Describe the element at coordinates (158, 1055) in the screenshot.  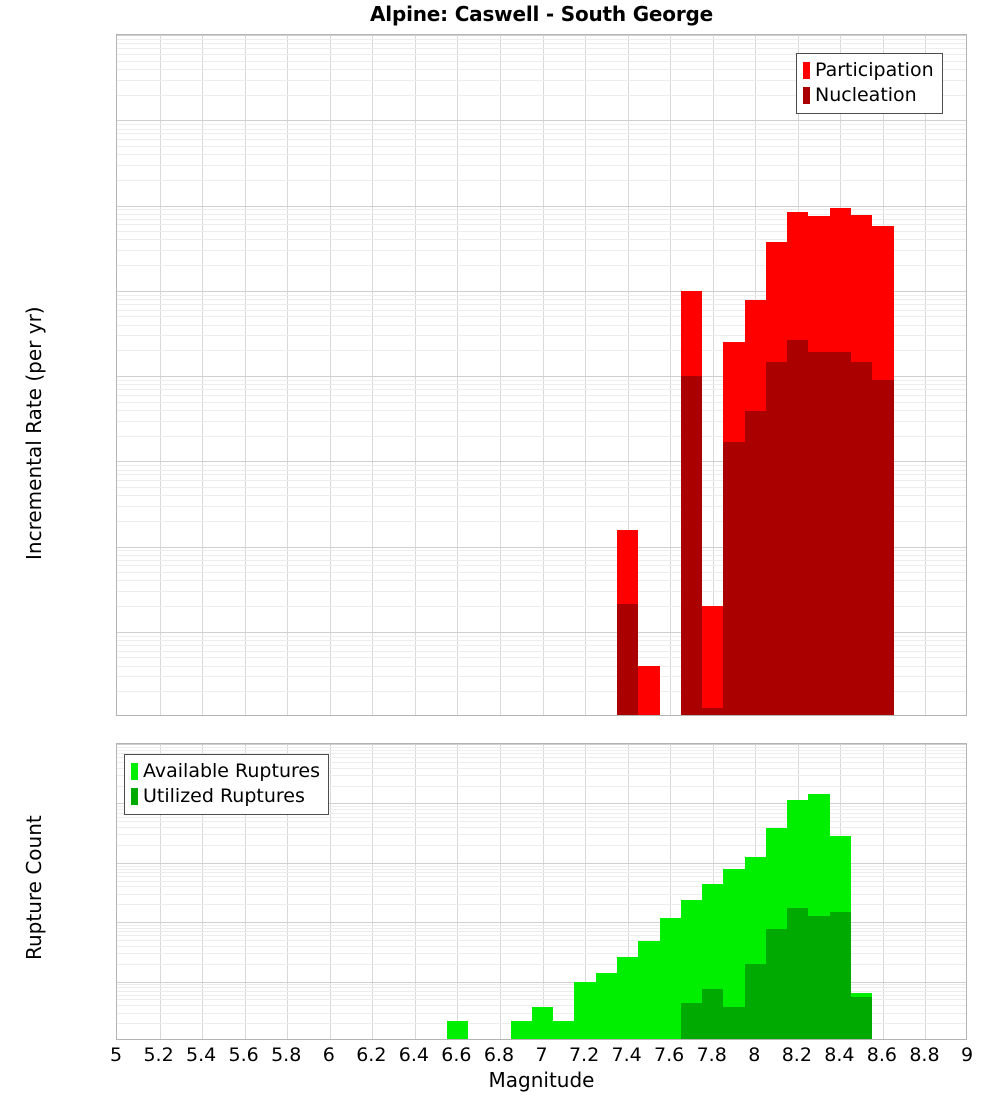
I see `xaxis-tick-label: 5.2` at that location.